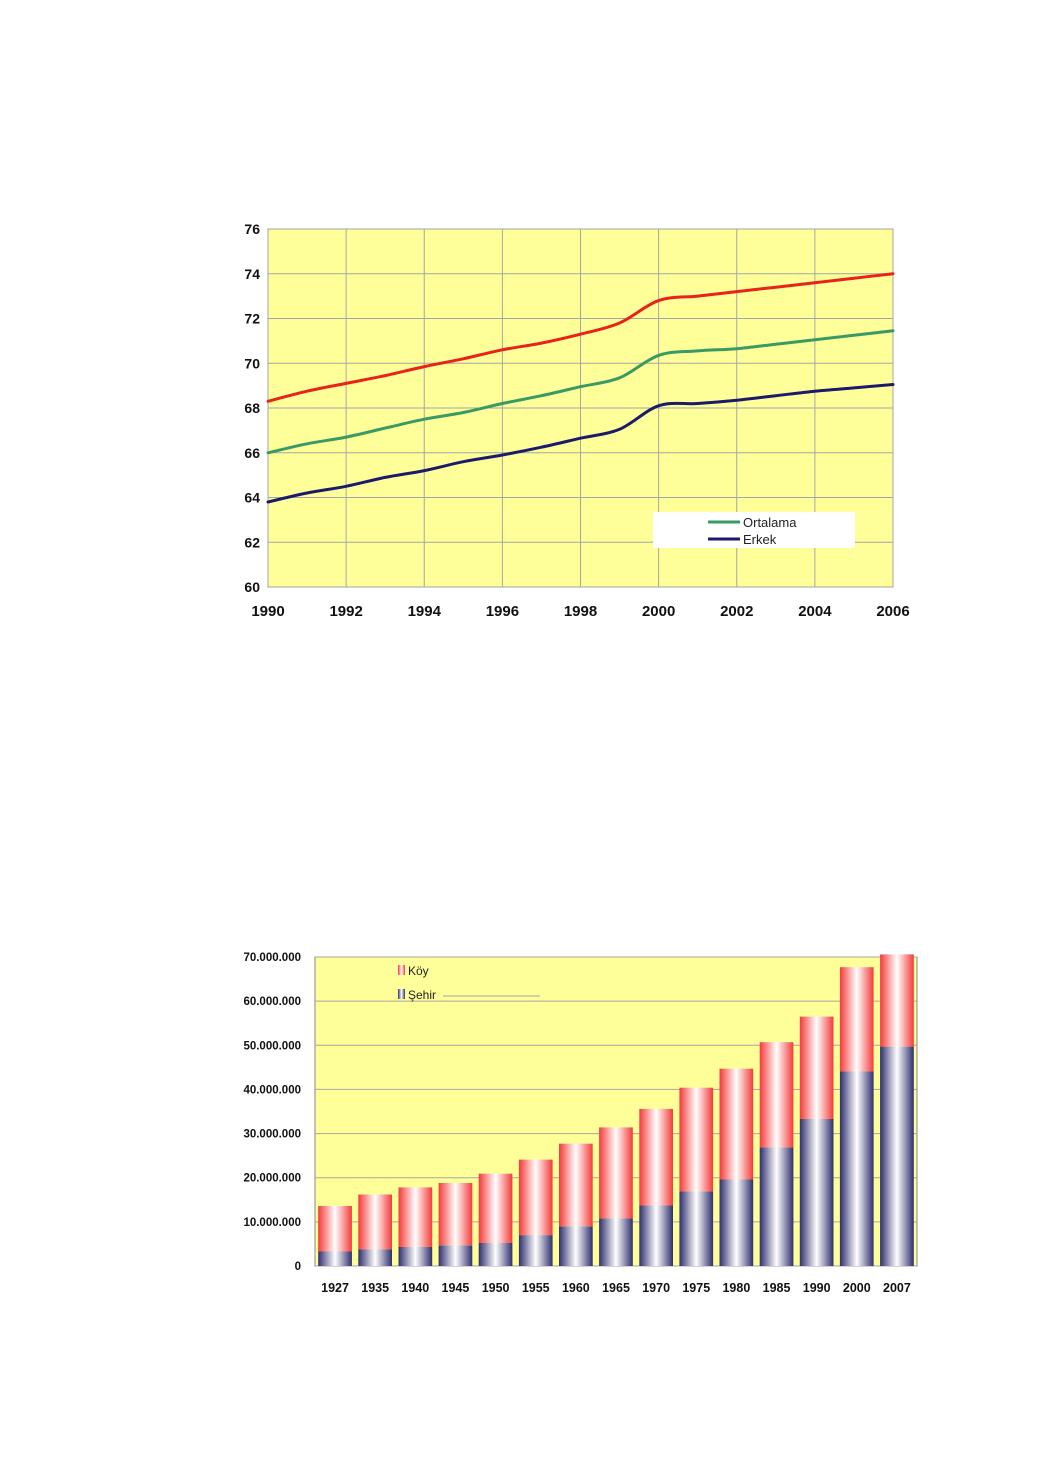  Describe the element at coordinates (535, 1197) in the screenshot. I see `bar-koy-1955` at that location.